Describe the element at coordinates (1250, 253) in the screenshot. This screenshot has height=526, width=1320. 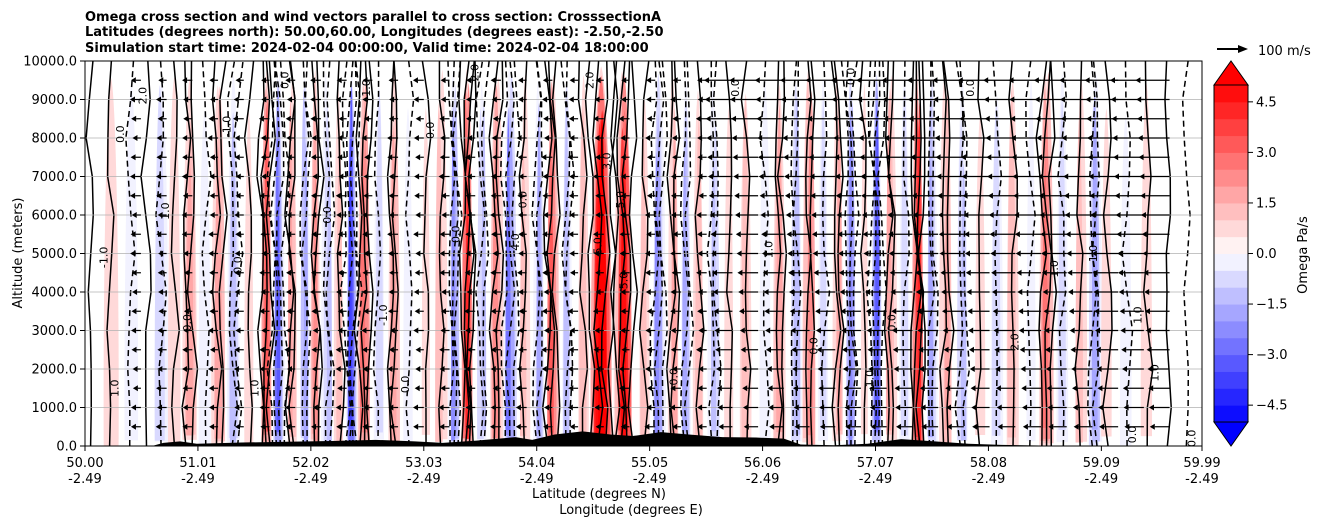
I see `colorbar: 4.5 3.0 1.5 0.0 −1.5 −3.0 −4.5` at that location.